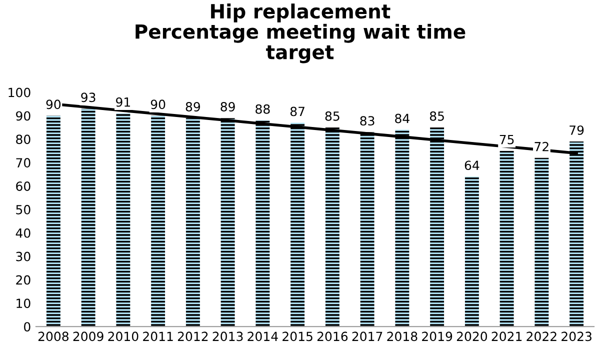 Image resolution: width=600 pixels, height=355 pixels. Describe the element at coordinates (23, 186) in the screenshot. I see `y-tick-label: 60` at that location.